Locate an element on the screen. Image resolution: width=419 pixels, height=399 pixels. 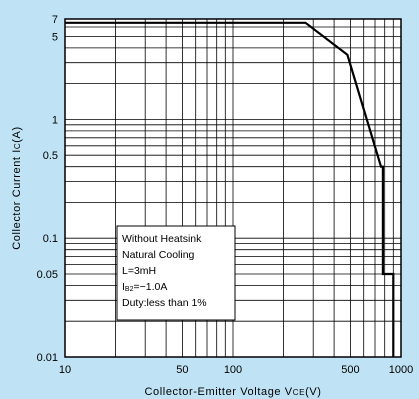
x-axis-title: Collector-Emitter Voltage VCE(V) is located at coordinates (232, 392).